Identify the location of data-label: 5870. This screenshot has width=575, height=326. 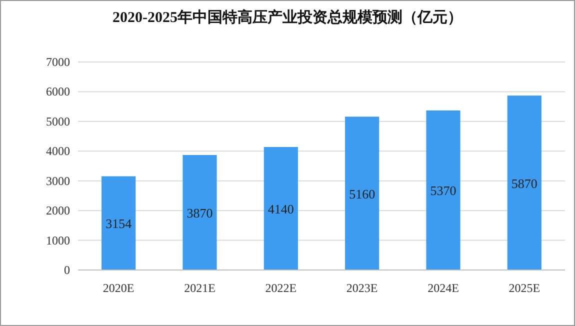
(524, 183).